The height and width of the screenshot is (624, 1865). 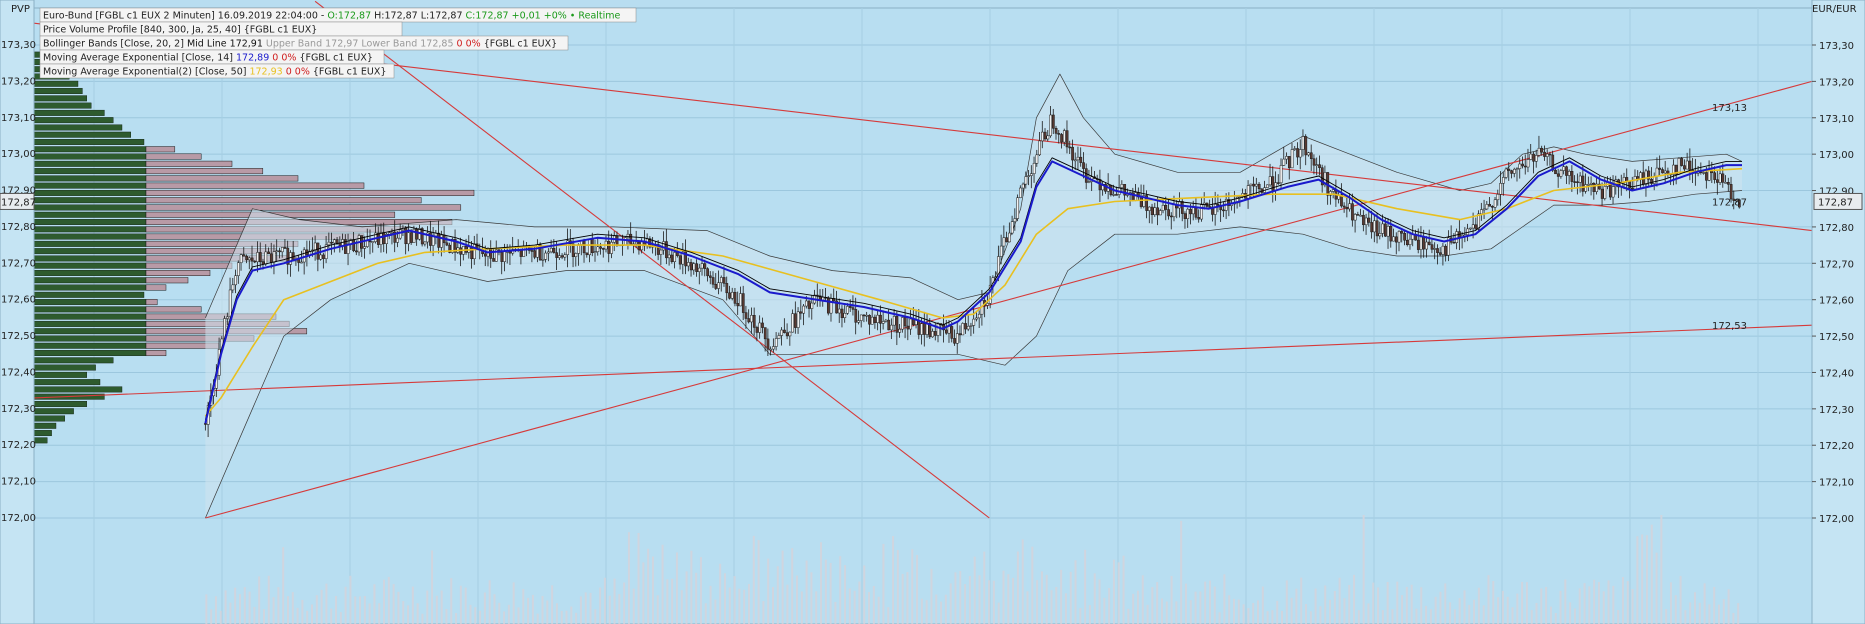 I want to click on legend-indicator-value: 172,93, so click(x=267, y=72).